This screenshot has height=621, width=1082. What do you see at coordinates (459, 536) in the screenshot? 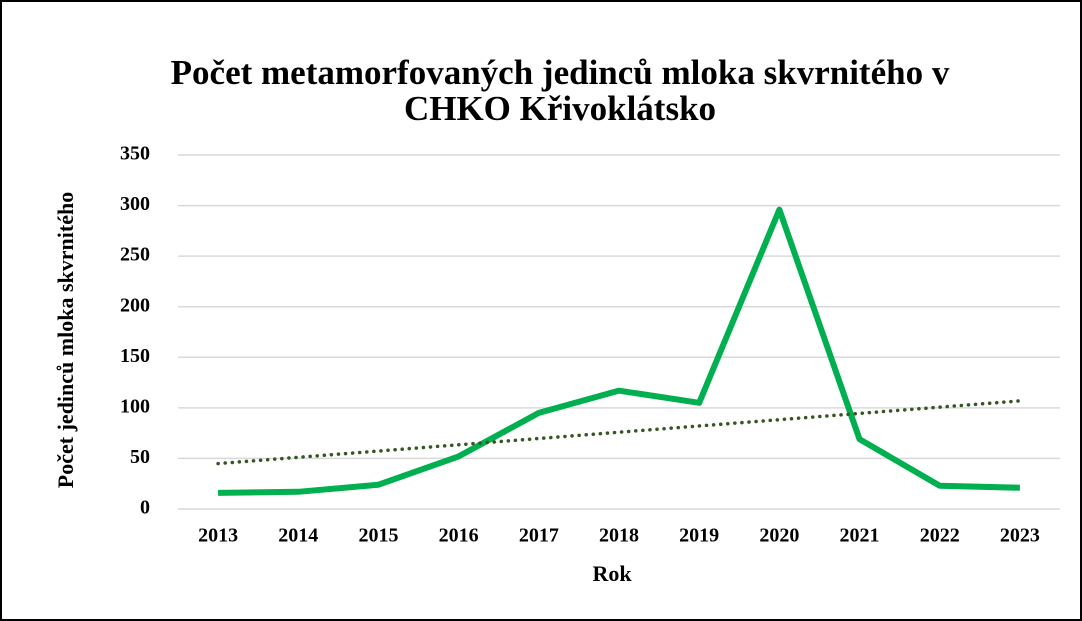
I see `x-tick-label: 2016` at bounding box center [459, 536].